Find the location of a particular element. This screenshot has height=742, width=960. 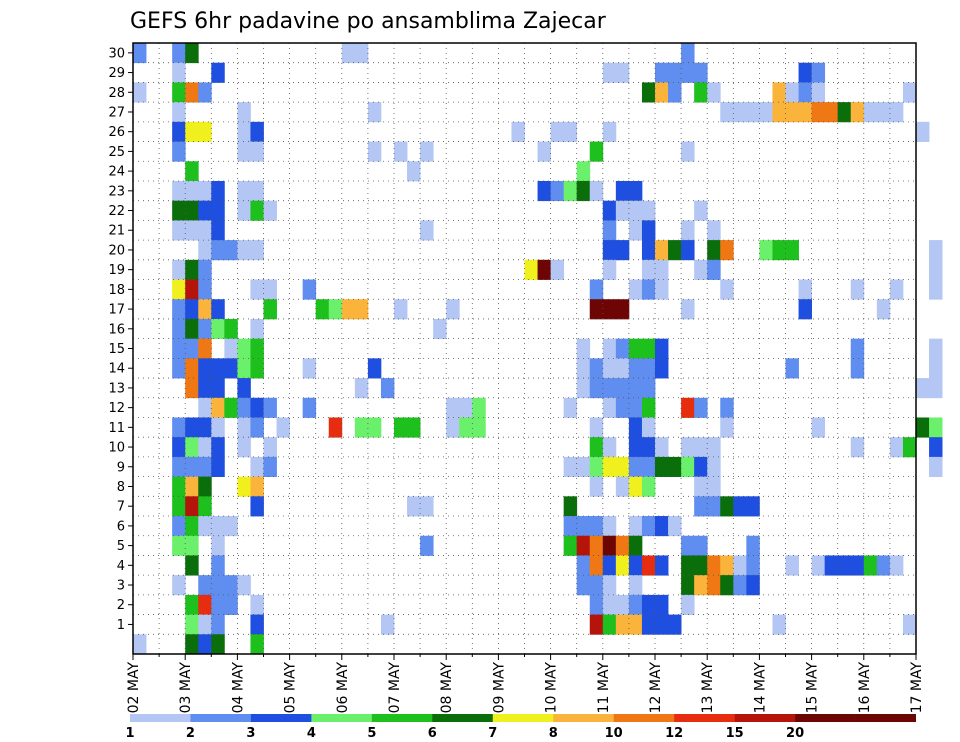

y-tick-label: 25 is located at coordinates (116, 152).